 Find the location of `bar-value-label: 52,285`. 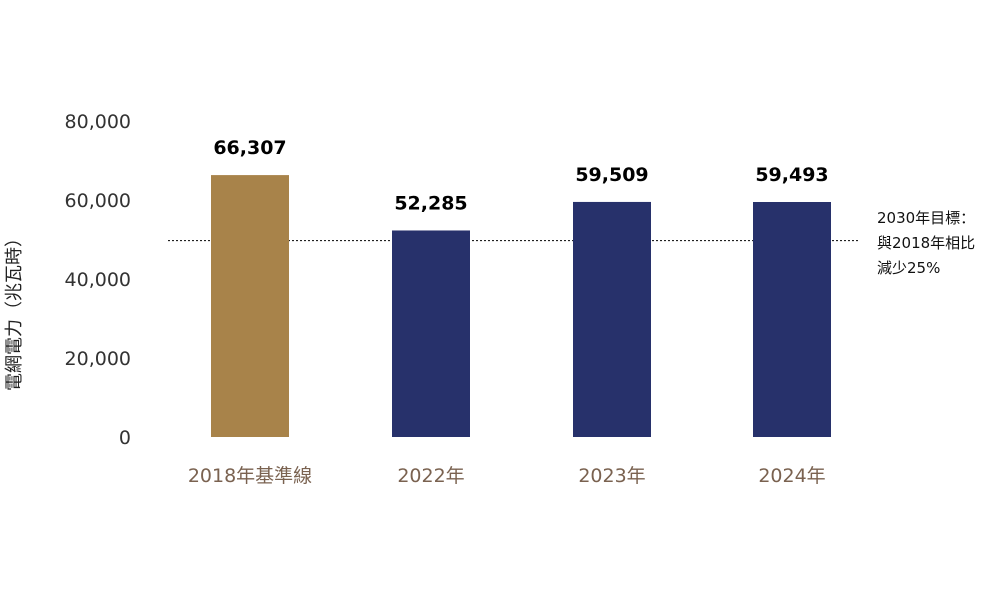

bar-value-label: 52,285 is located at coordinates (430, 203).